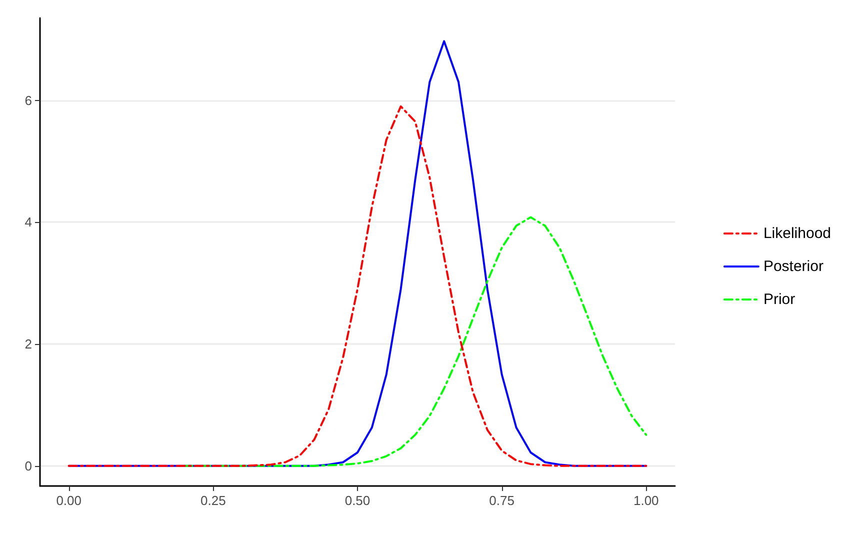  What do you see at coordinates (797, 233) in the screenshot?
I see `legend-label: Likelihood` at bounding box center [797, 233].